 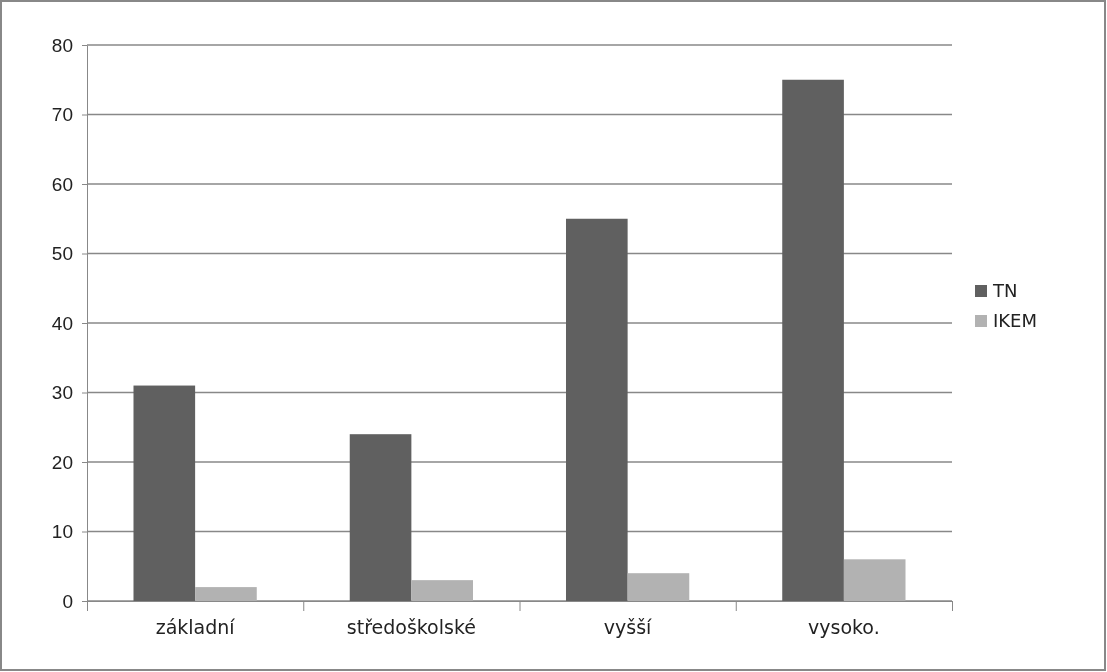 What do you see at coordinates (62, 115) in the screenshot?
I see `y-tick-label: 70` at bounding box center [62, 115].